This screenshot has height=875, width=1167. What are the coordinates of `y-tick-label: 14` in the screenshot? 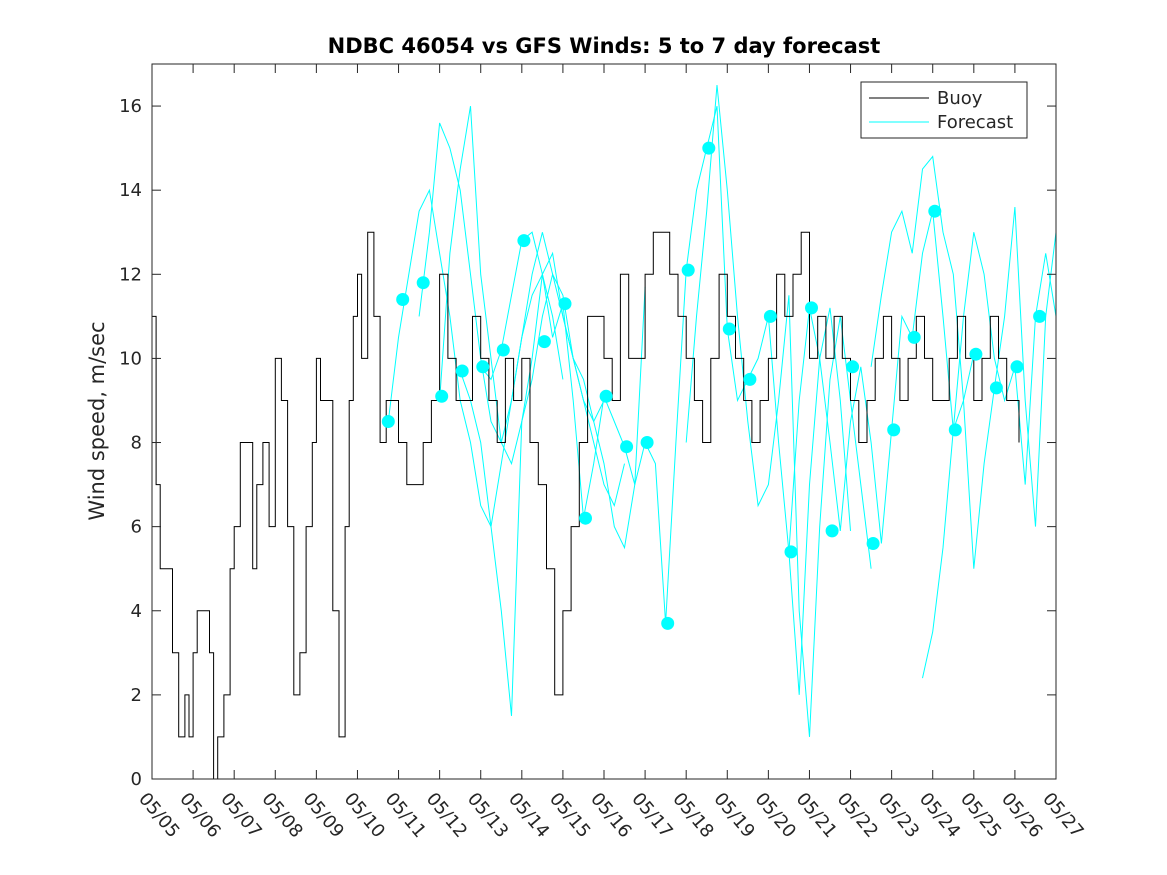 It's located at (130, 190).